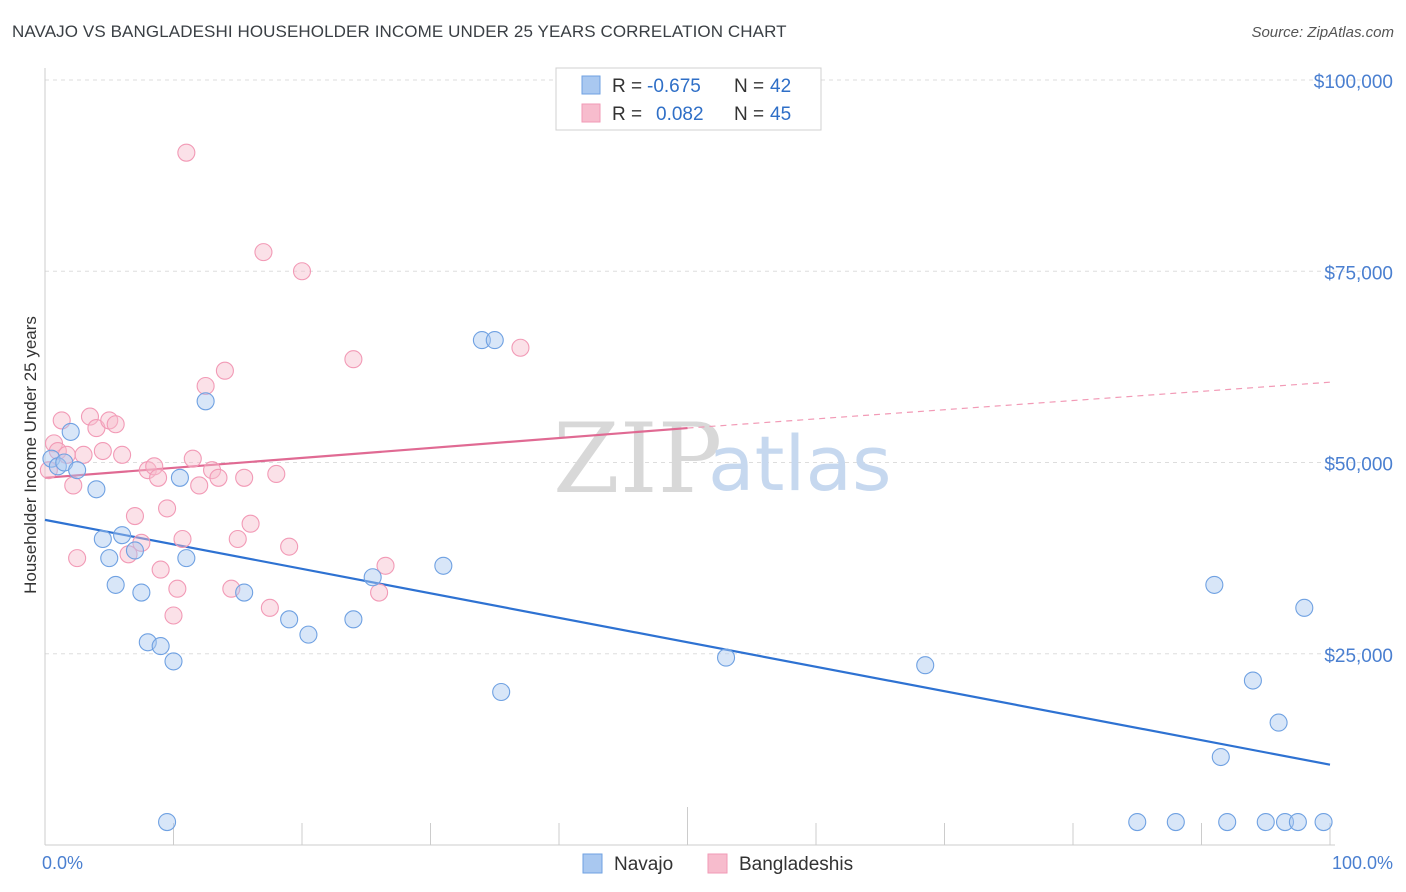 The width and height of the screenshot is (1406, 892). Describe the element at coordinates (680, 114) in the screenshot. I see `legend-r-value-bangladeshi: 0.082` at that location.